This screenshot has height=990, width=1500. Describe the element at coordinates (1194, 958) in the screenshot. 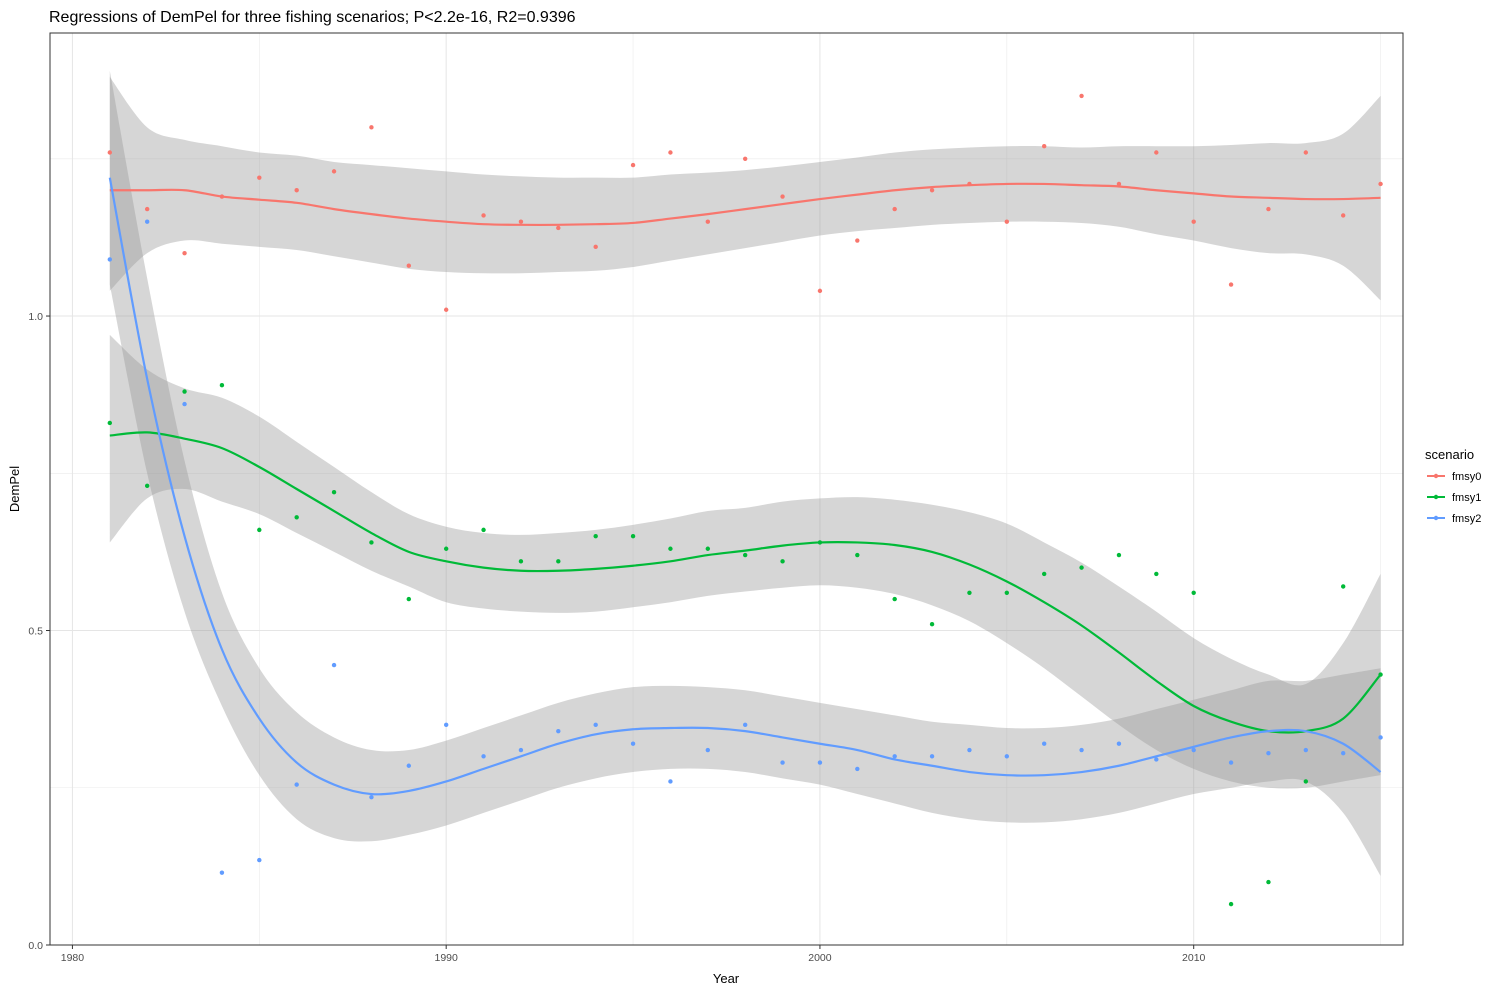

I see `x-tick-label: 2010` at that location.